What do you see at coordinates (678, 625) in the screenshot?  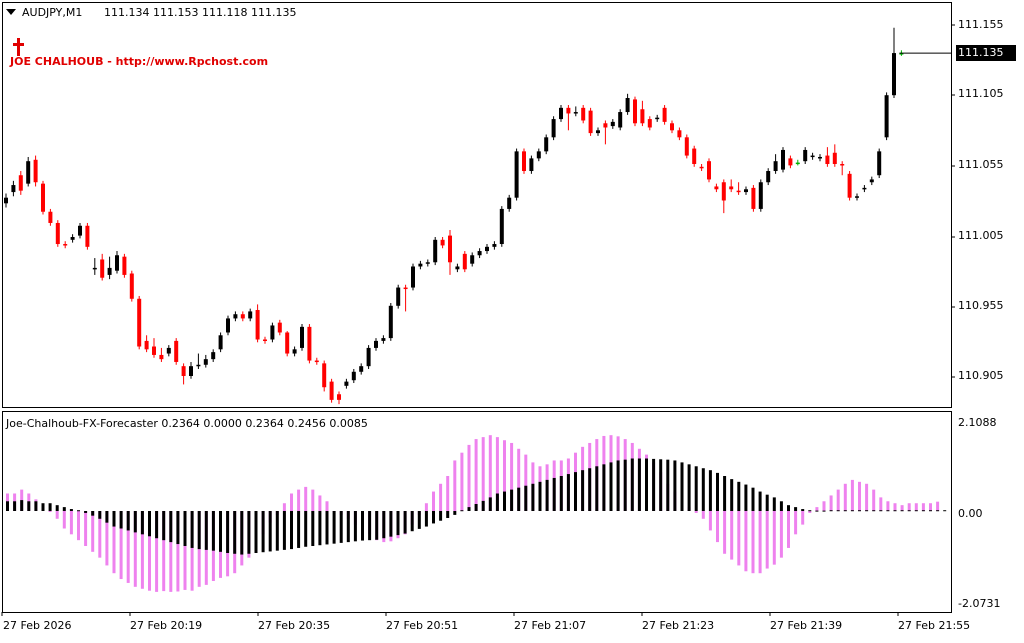 I see `time-label: 27 Feb 21:23` at bounding box center [678, 625].